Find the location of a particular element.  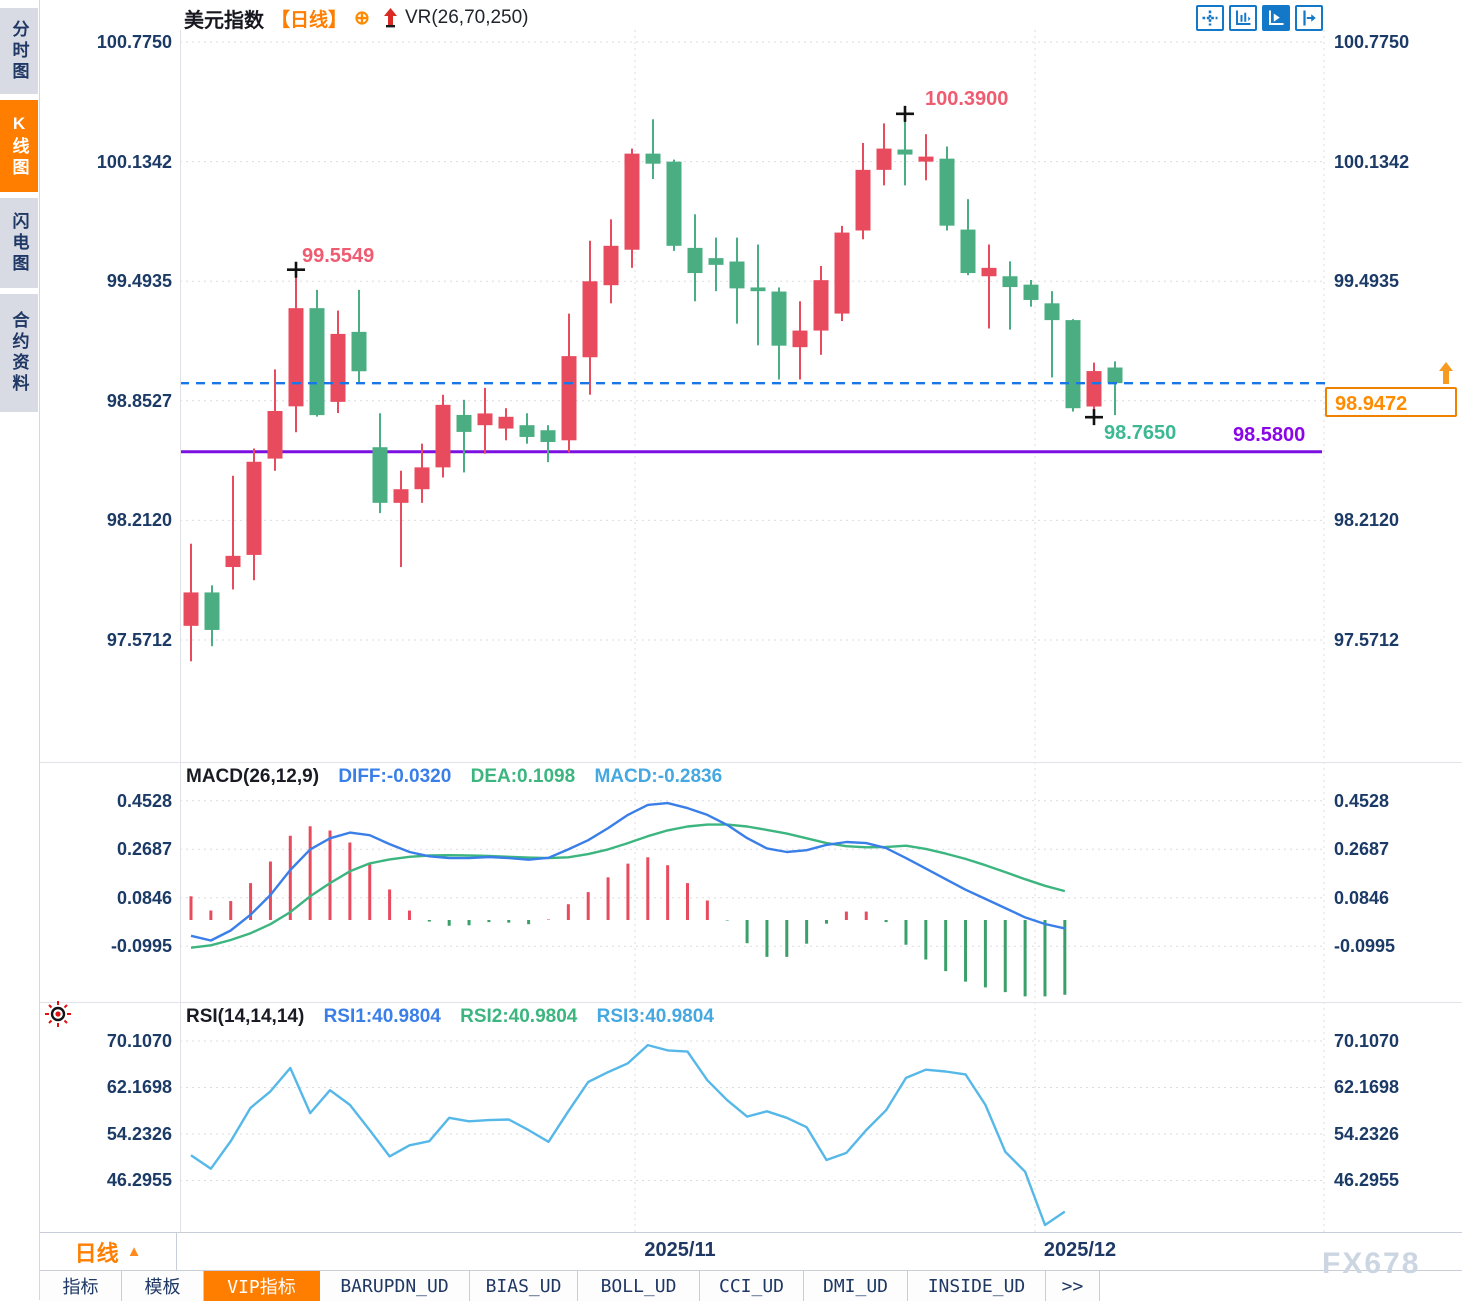

price-axis-label-left: 46.2955 is located at coordinates (139, 1180).